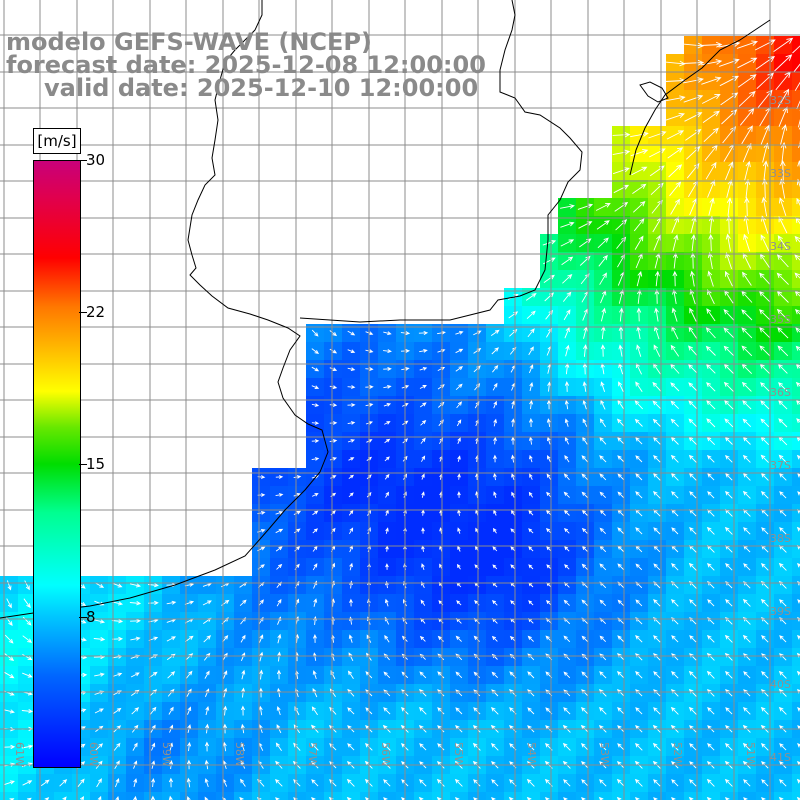  I want to click on latitude-label: 37S, so click(780, 465).